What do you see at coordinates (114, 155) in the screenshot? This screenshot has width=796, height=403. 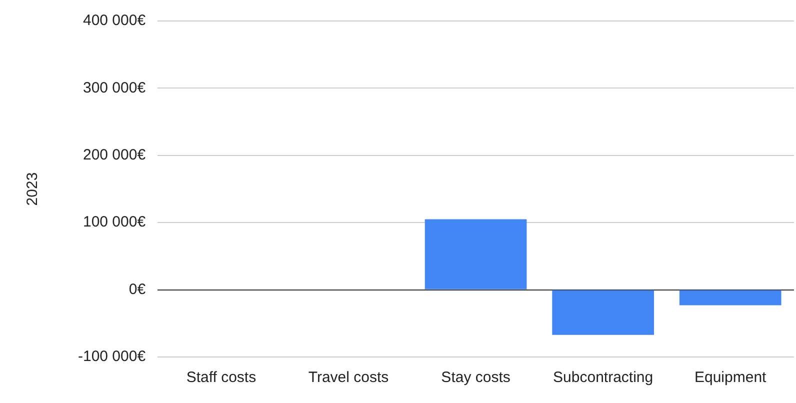 I see `y-tick-label: 200 000€` at bounding box center [114, 155].